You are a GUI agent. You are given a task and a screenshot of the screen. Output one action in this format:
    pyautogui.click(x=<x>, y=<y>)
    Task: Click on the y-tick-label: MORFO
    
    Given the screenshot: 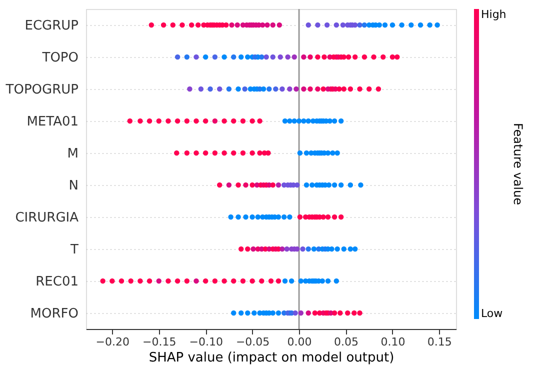 What is the action you would take?
    pyautogui.click(x=54, y=314)
    